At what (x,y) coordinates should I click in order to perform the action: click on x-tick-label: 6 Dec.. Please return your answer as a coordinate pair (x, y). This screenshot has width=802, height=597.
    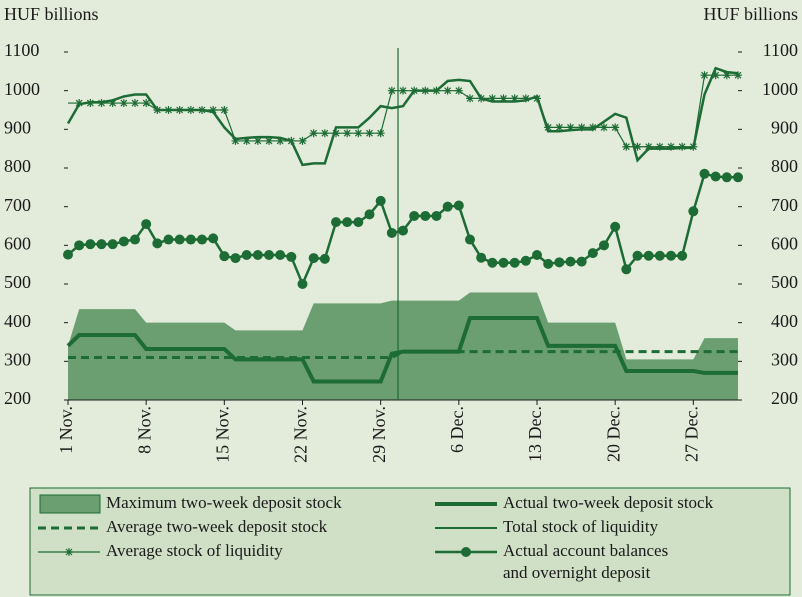
    Looking at the image, I should click on (457, 429).